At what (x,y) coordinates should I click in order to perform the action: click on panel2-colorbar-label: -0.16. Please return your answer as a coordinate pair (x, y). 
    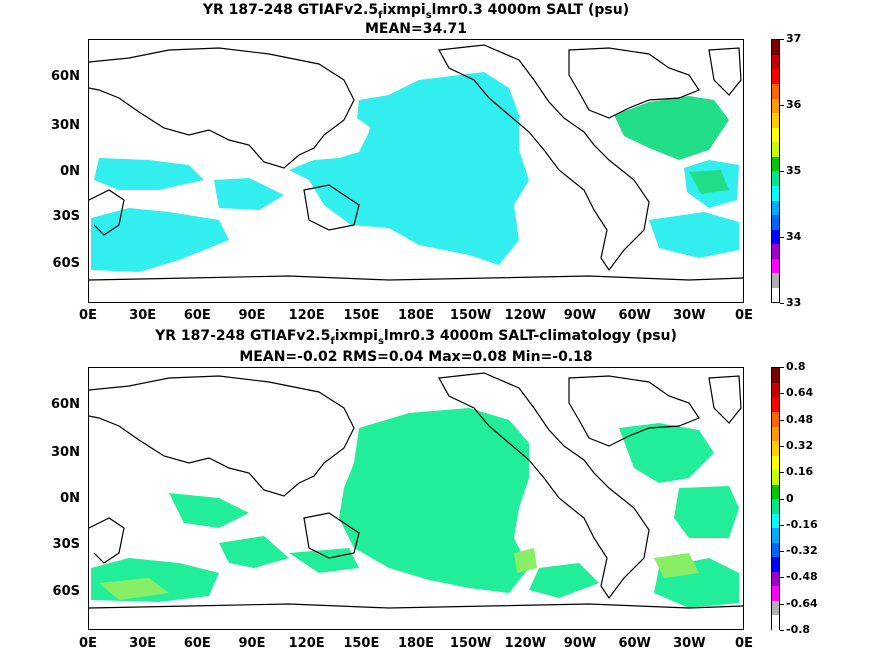
    Looking at the image, I should click on (802, 524).